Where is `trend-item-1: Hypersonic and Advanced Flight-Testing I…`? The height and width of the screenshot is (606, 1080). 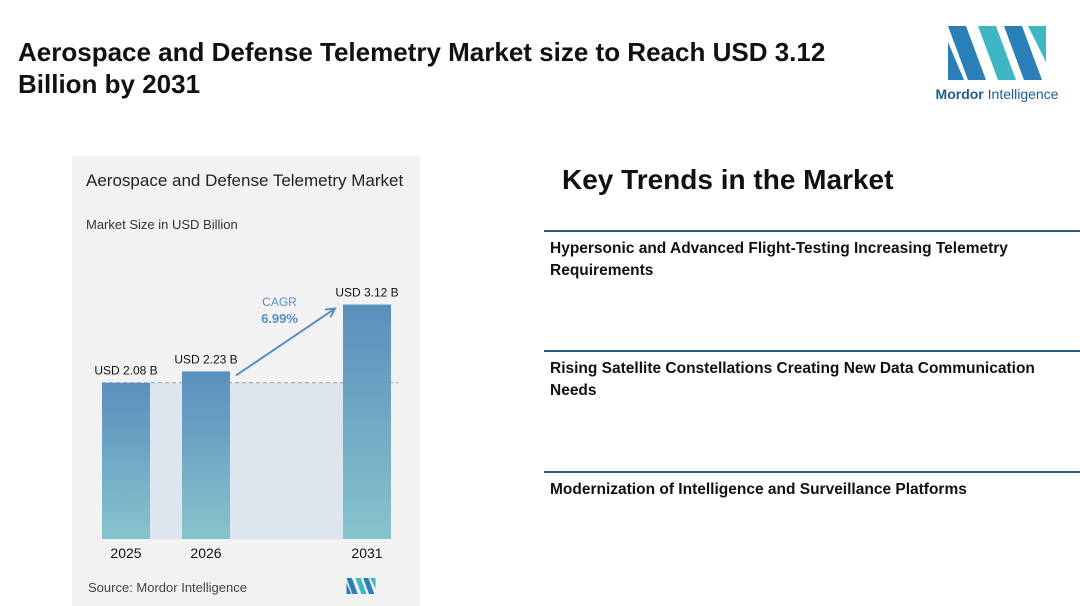 trend-item-1: Hypersonic and Advanced Flight-Testing I… is located at coordinates (812, 256).